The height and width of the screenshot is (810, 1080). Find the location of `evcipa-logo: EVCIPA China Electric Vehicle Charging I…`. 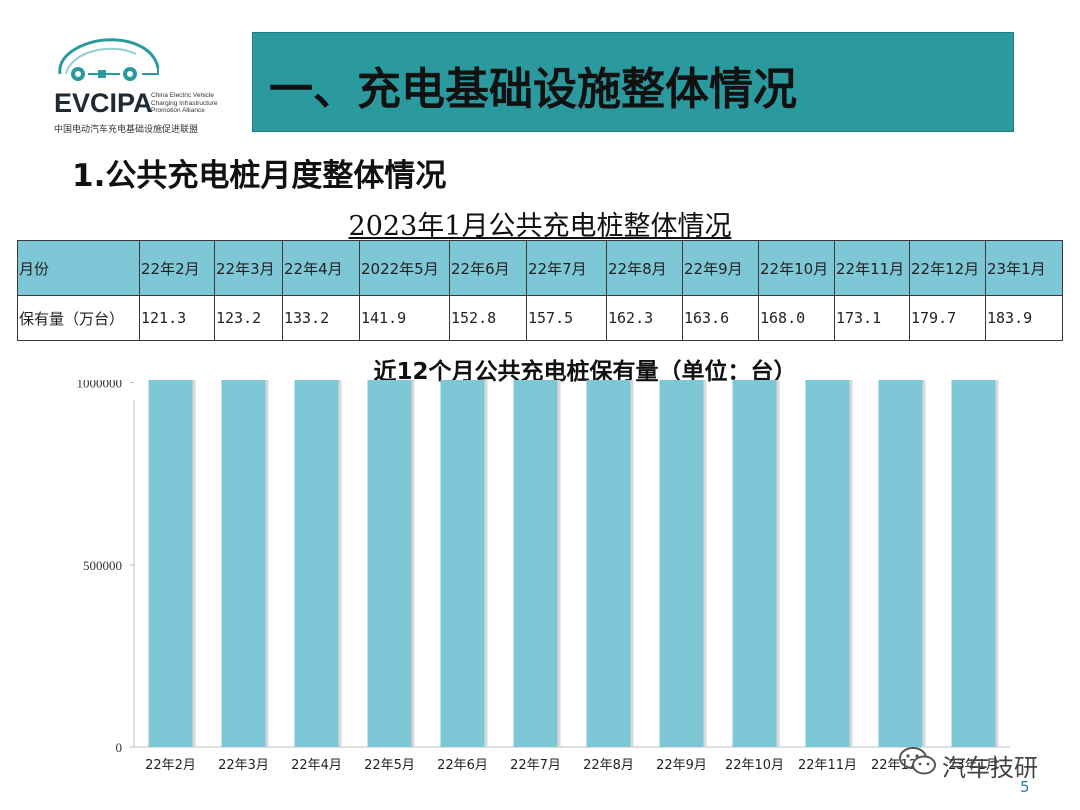

evcipa-logo: EVCIPA China Electric Vehicle Charging I… is located at coordinates (138, 84).